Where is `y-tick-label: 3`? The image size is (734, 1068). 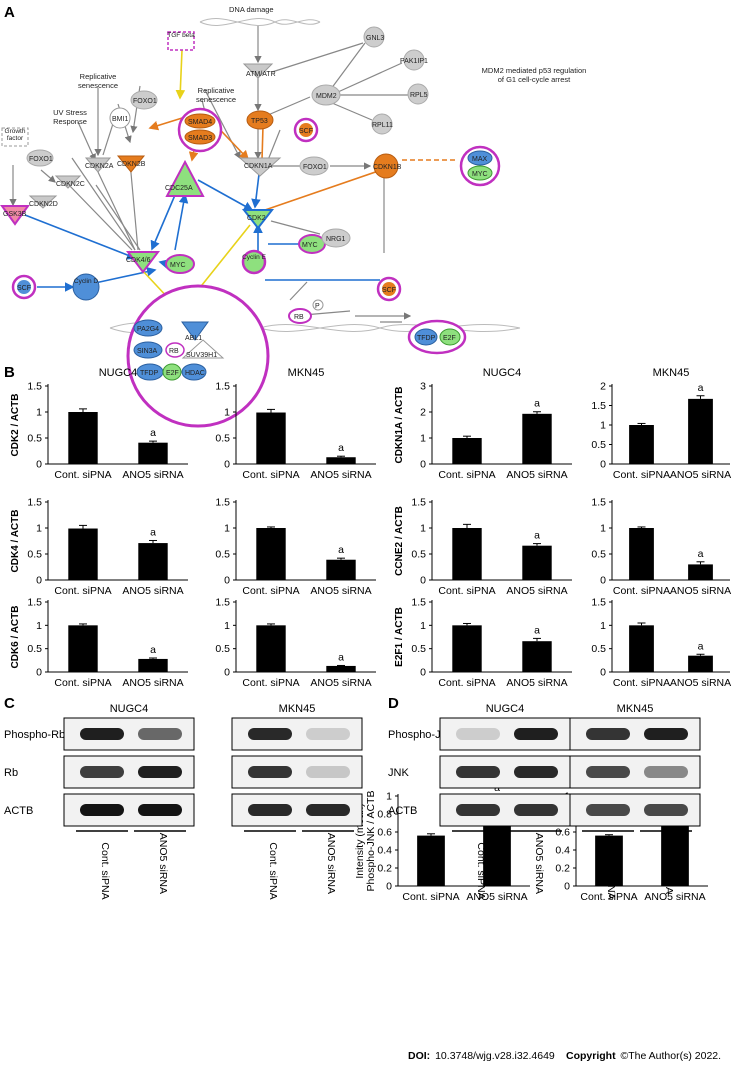
y-tick-label: 3 is located at coordinates (423, 387).